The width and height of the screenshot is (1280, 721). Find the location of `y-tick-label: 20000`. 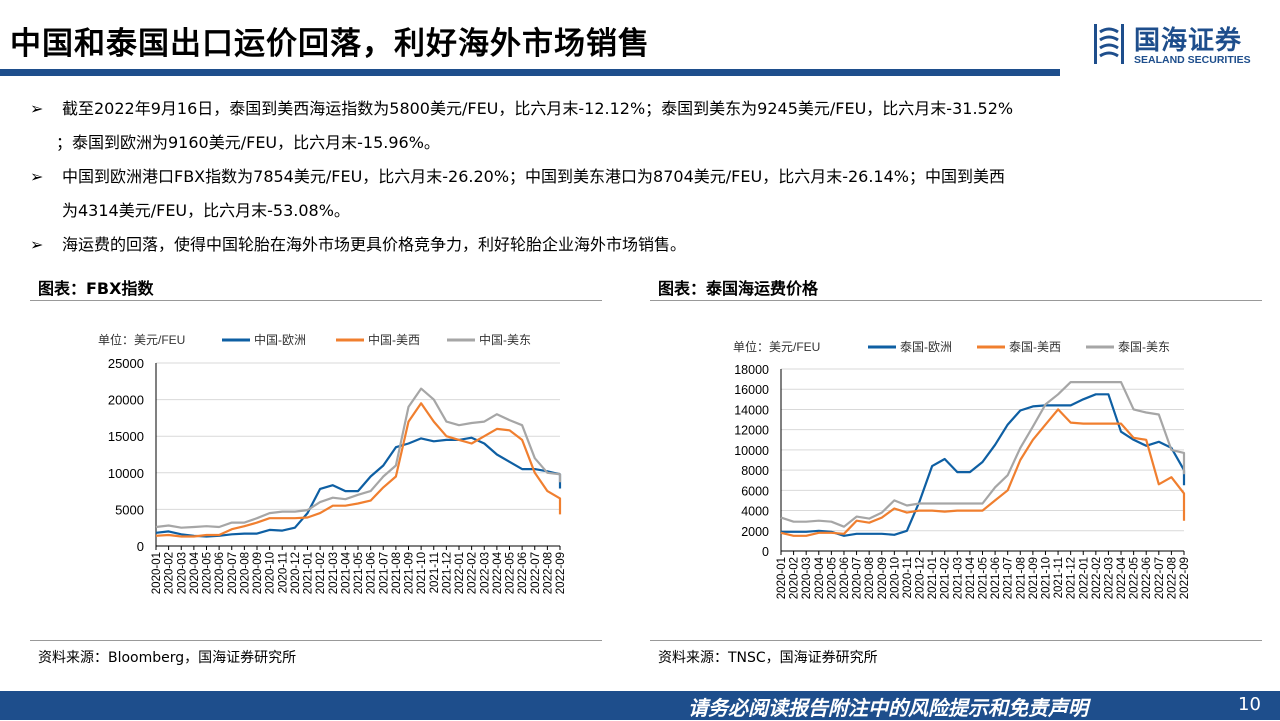

y-tick-label: 20000 is located at coordinates (126, 400).